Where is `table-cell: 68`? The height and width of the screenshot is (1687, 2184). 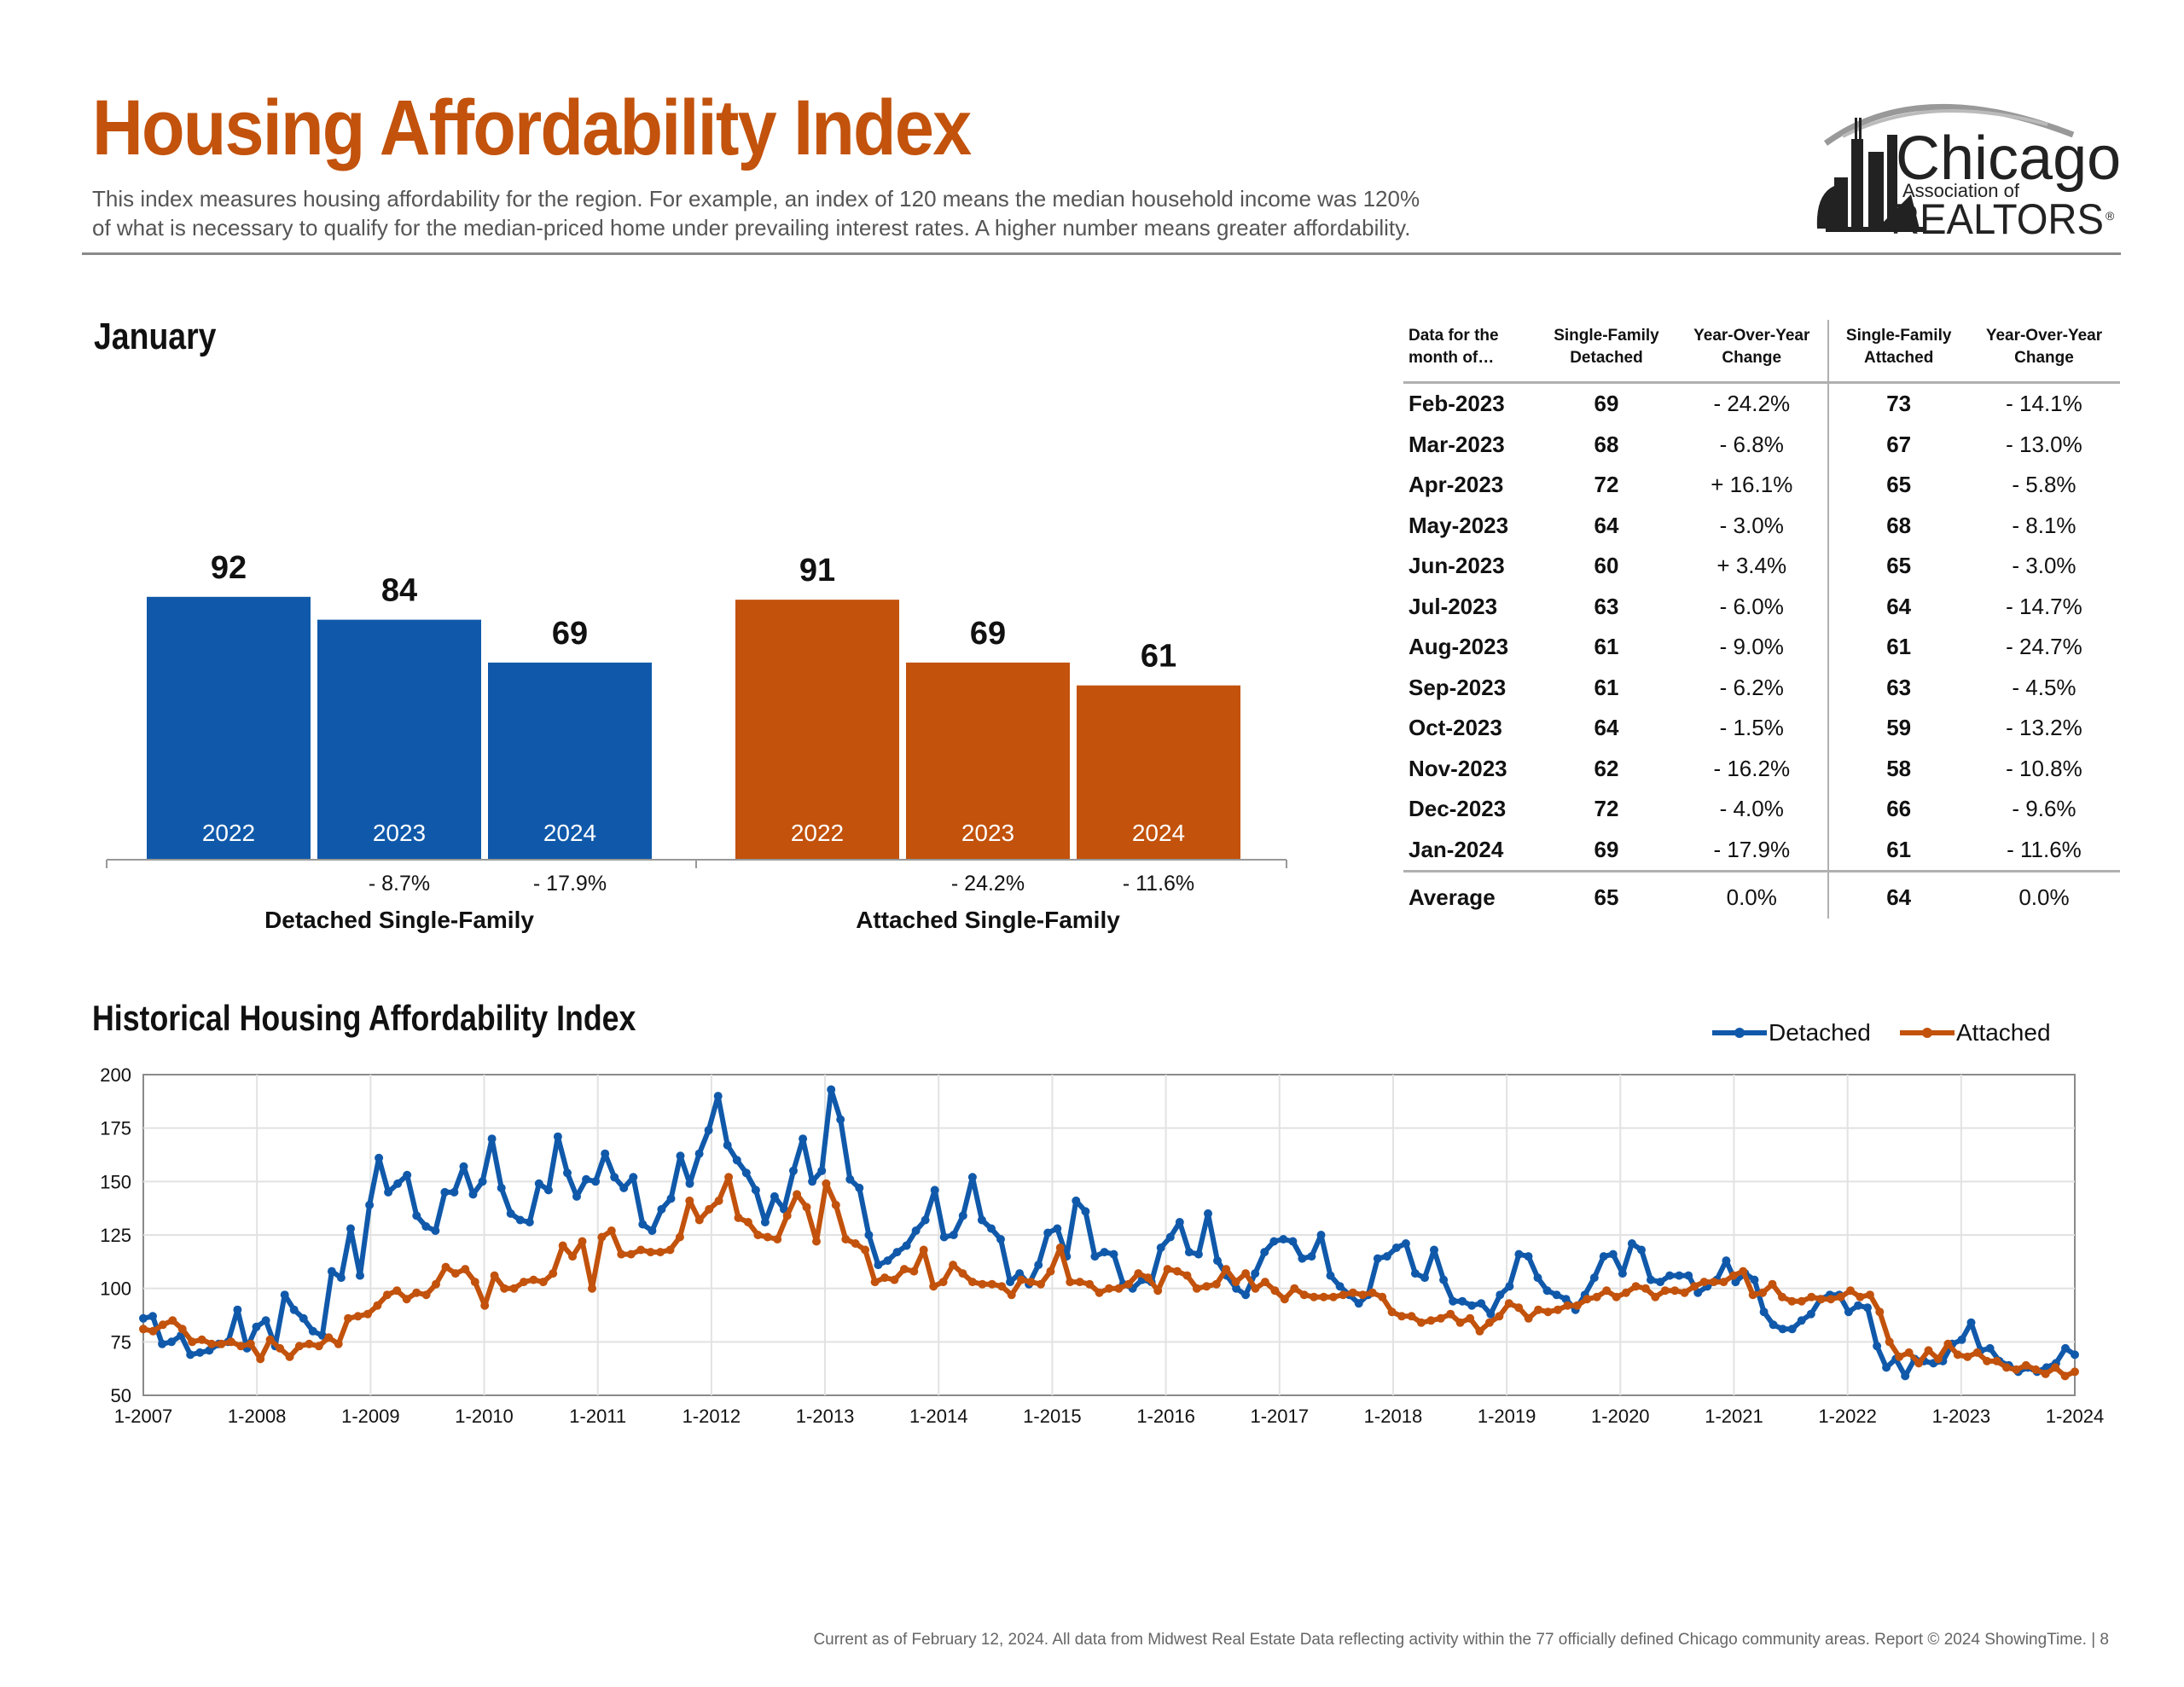
table-cell: 68 is located at coordinates (1606, 444).